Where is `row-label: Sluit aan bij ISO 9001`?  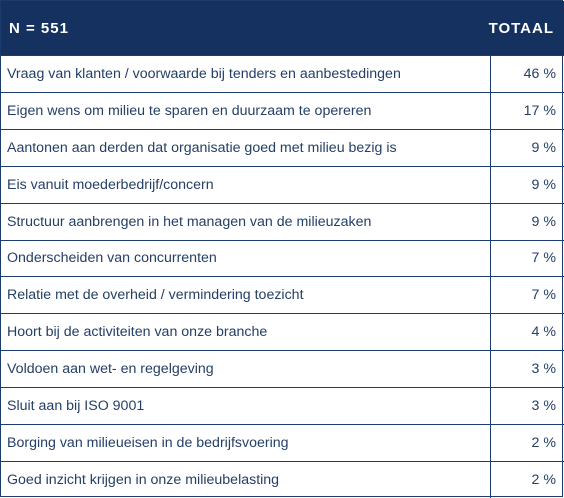
row-label: Sluit aan bij ISO 9001 is located at coordinates (246, 406).